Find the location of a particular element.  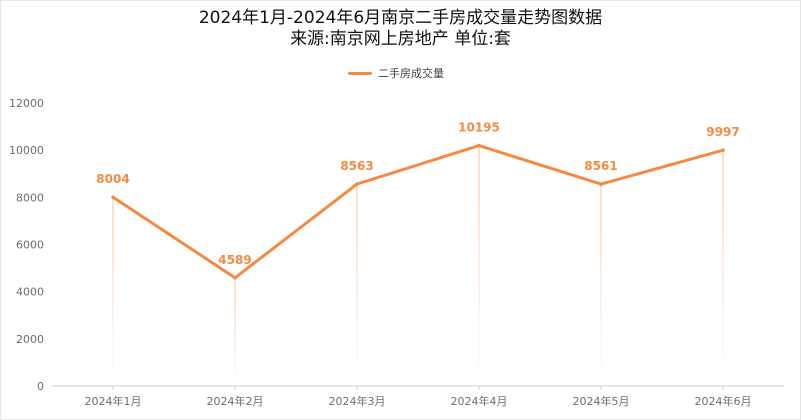

legend: 二手房成交量 is located at coordinates (396, 73).